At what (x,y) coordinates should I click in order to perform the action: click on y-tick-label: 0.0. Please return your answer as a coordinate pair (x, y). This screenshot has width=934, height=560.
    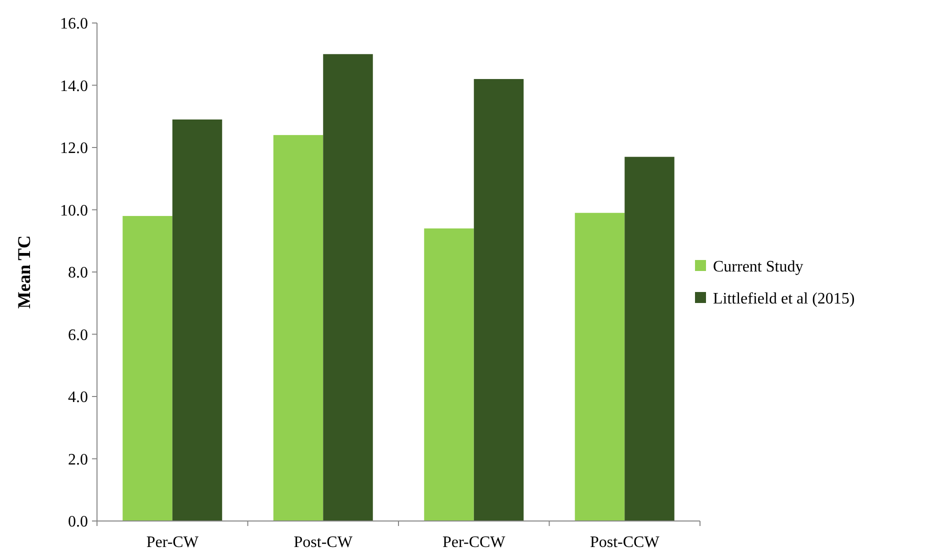
    Looking at the image, I should click on (78, 522).